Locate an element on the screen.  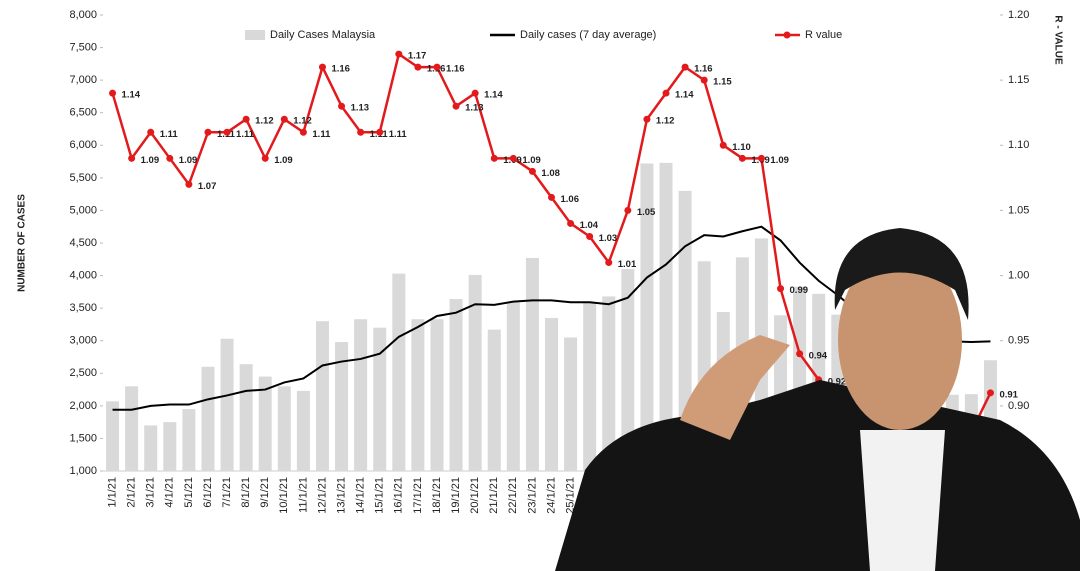
data-label: 1.17 is located at coordinates (417, 56).